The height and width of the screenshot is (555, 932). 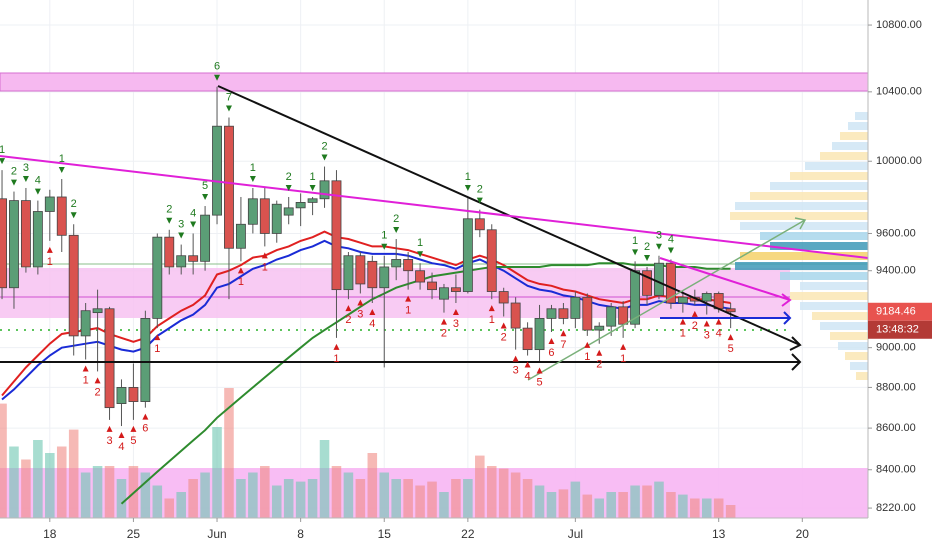 I want to click on countdown-label: 13:48:32, so click(x=897, y=330).